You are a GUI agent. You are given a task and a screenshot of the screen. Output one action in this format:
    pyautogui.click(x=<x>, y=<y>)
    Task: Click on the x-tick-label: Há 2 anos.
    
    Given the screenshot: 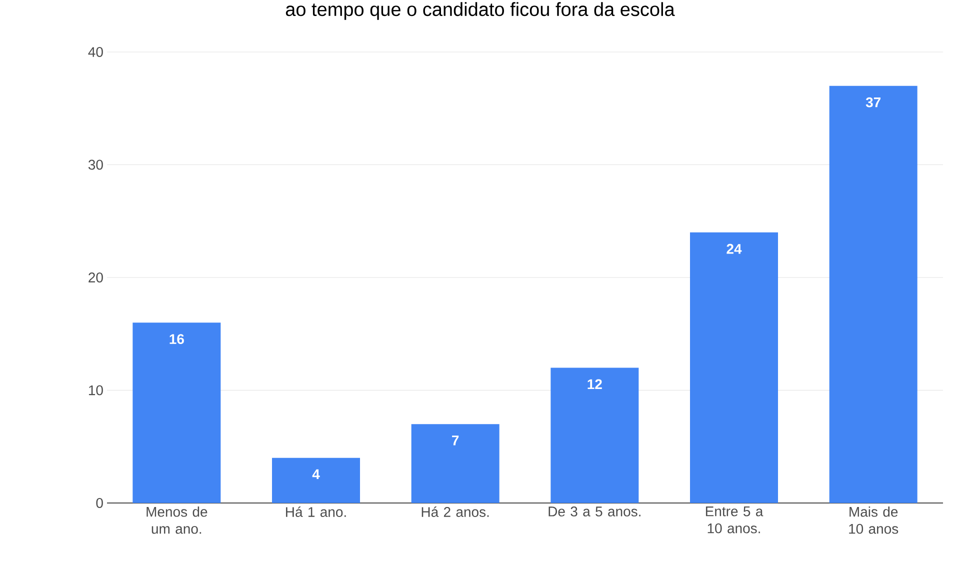 What is the action you would take?
    pyautogui.click(x=455, y=511)
    